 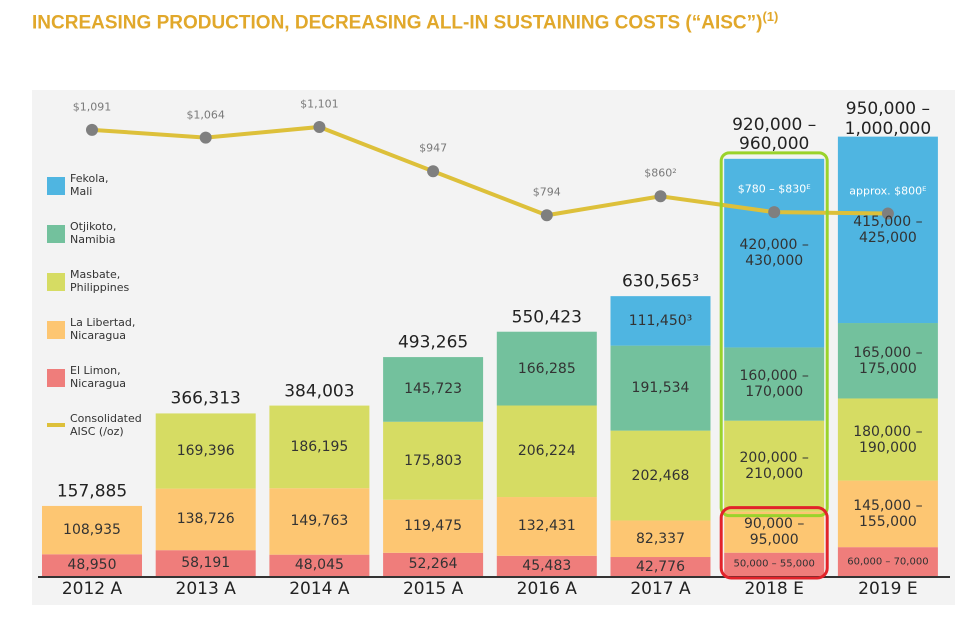 I want to click on x-tick-label: 2012 A, so click(x=92, y=589).